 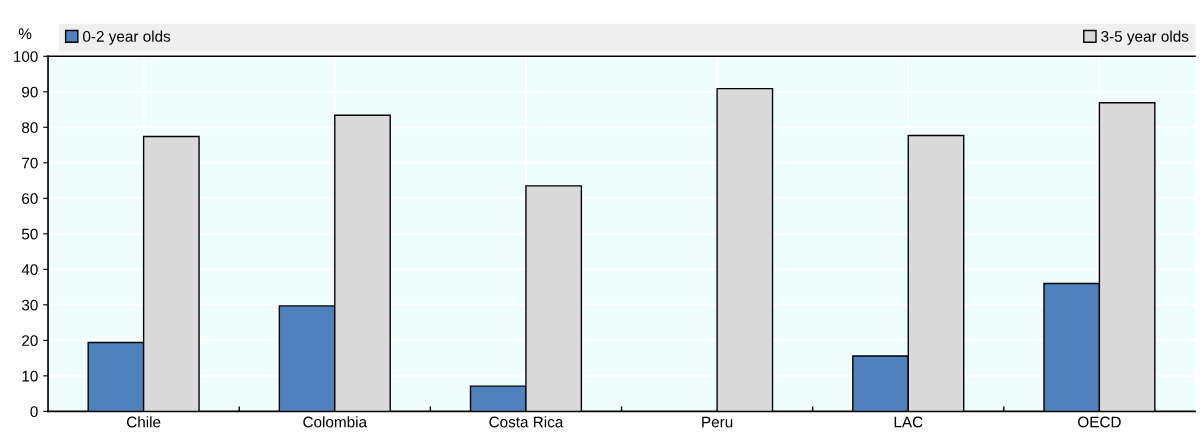 What do you see at coordinates (335, 422) in the screenshot?
I see `x-tick-label: Colombia` at bounding box center [335, 422].